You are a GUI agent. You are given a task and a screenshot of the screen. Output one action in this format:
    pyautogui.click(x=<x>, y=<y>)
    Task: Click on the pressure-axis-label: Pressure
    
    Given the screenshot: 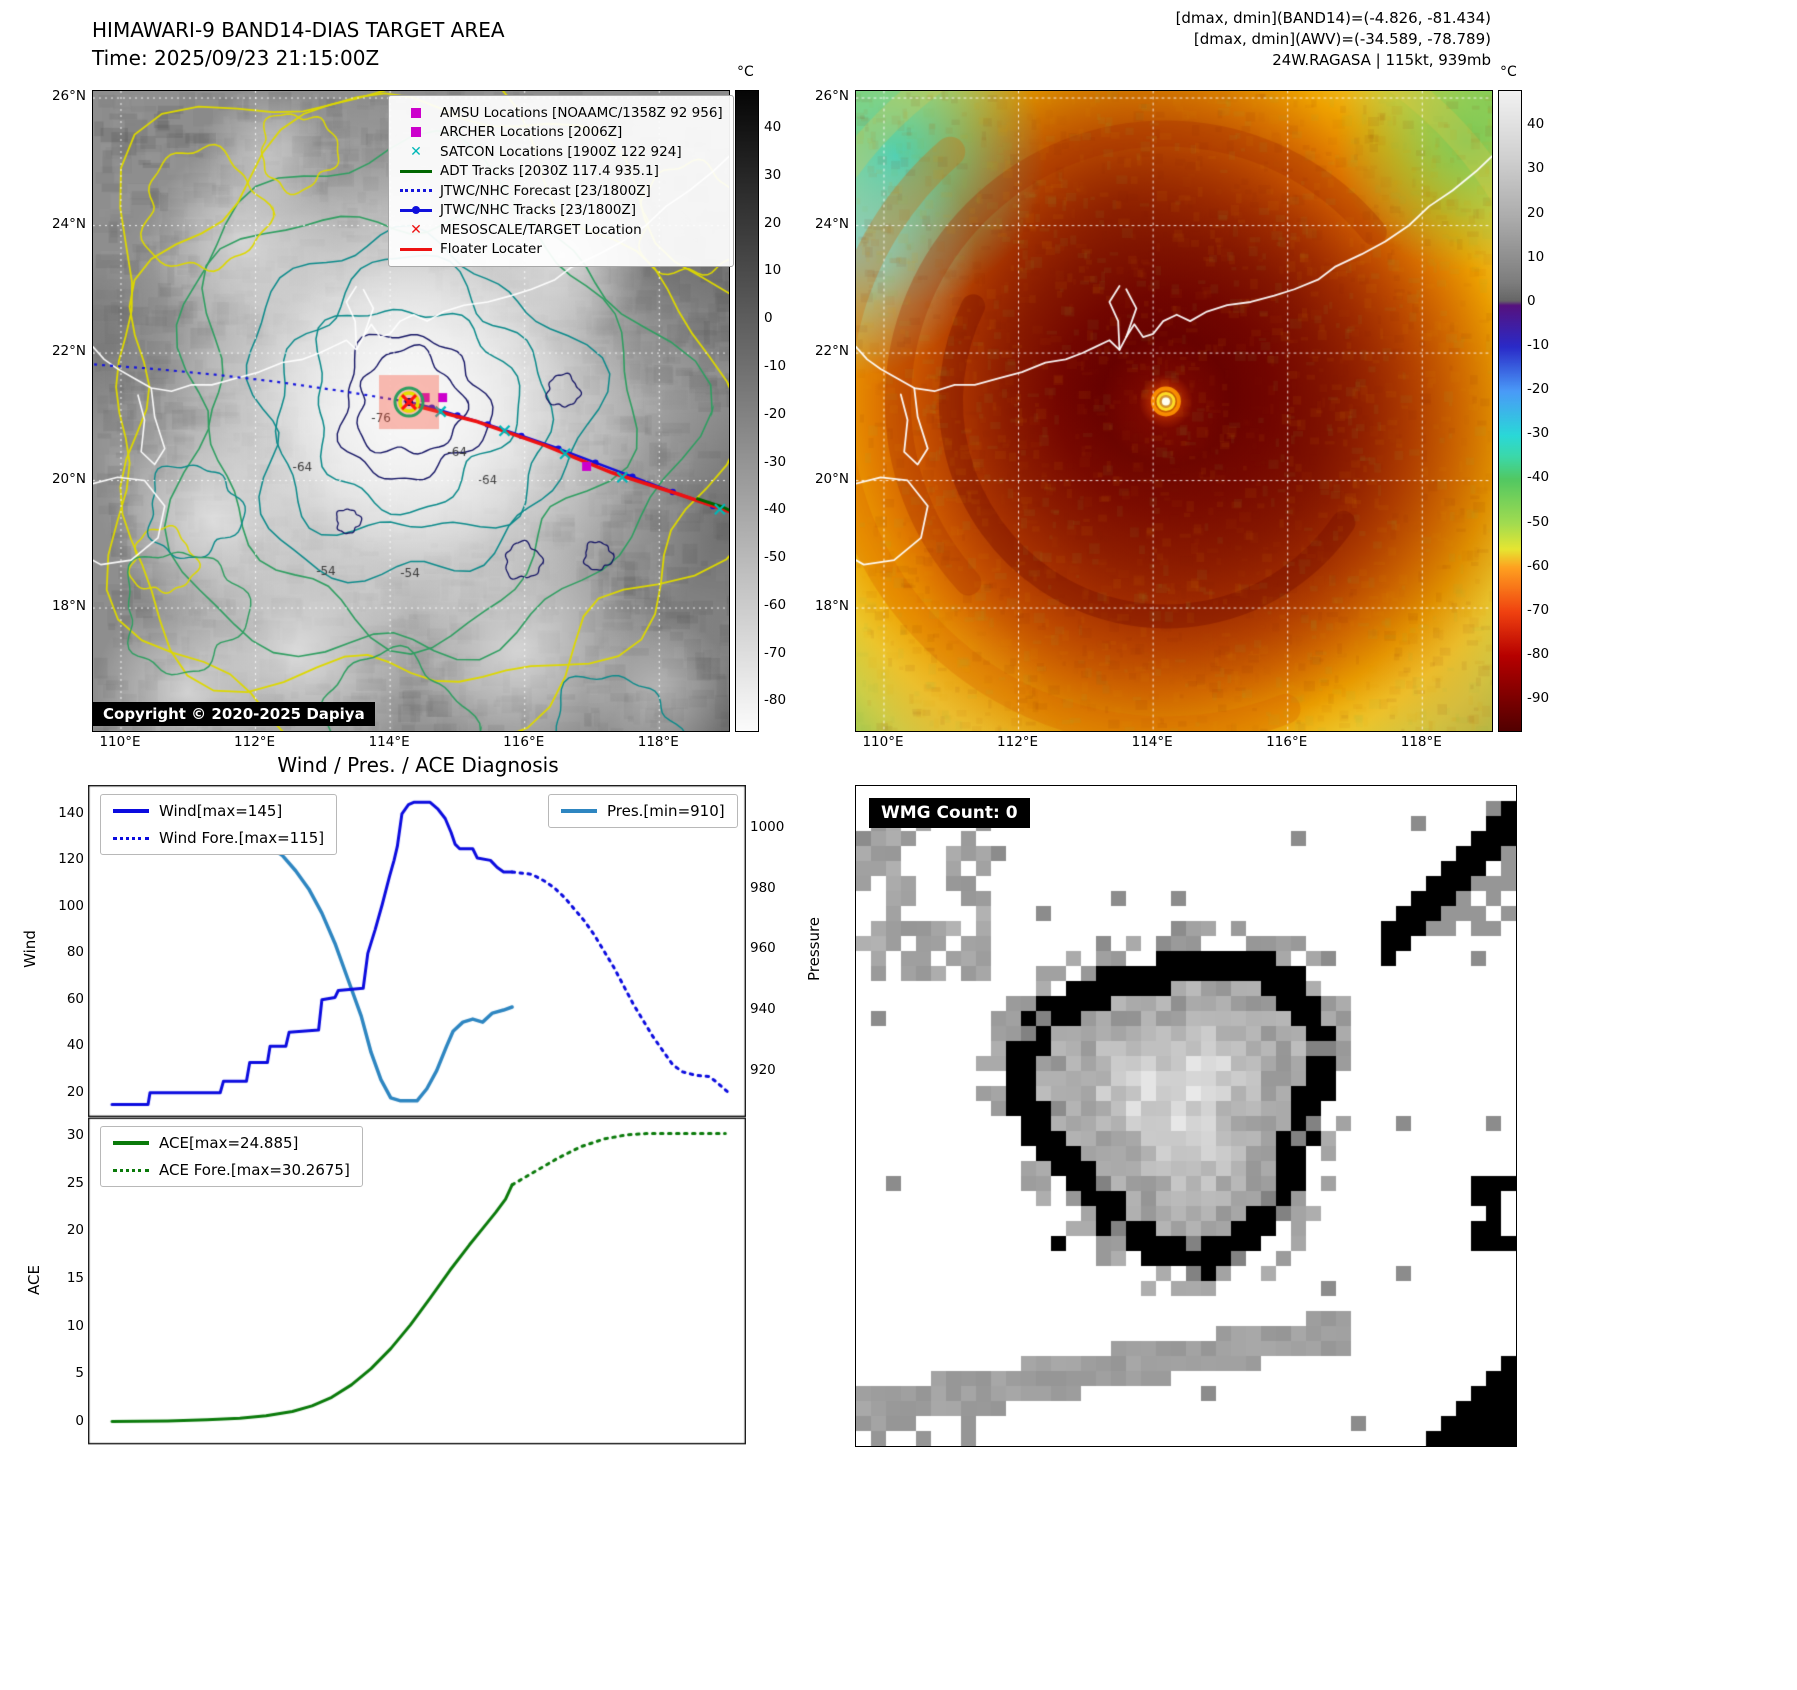 What is the action you would take?
    pyautogui.click(x=814, y=949)
    